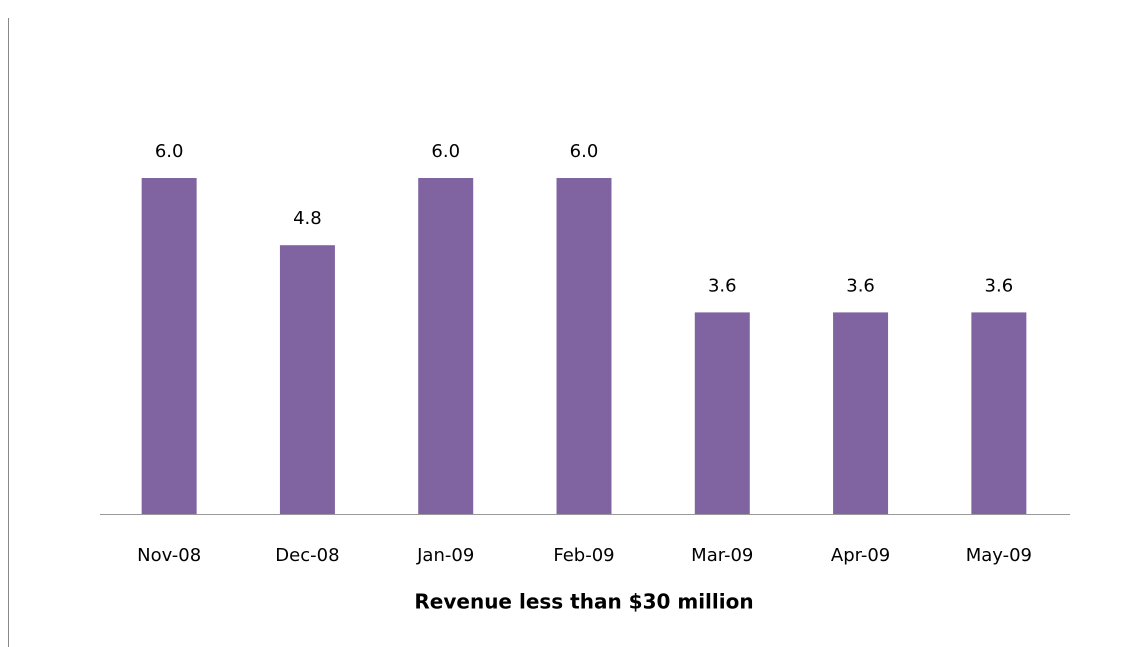 This screenshot has height=647, width=1143. I want to click on x-tick-label: Nov-08, so click(169, 555).